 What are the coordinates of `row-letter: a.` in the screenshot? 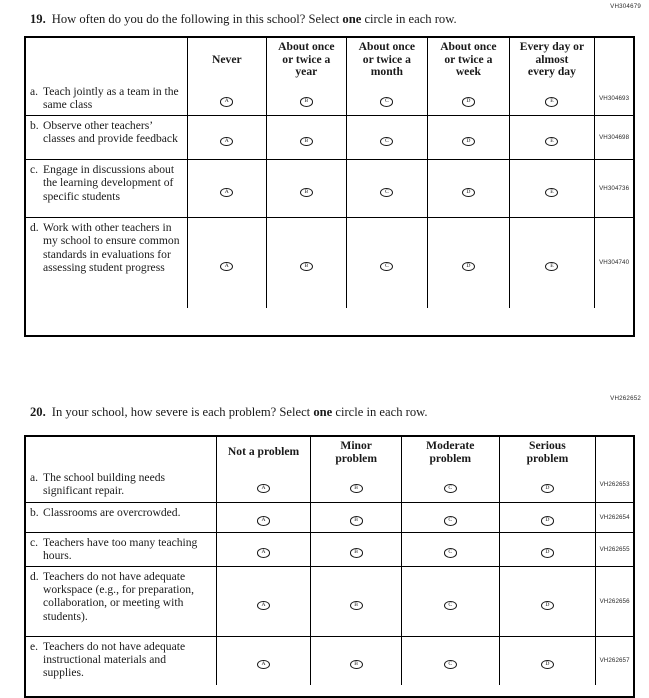 It's located at (34, 91).